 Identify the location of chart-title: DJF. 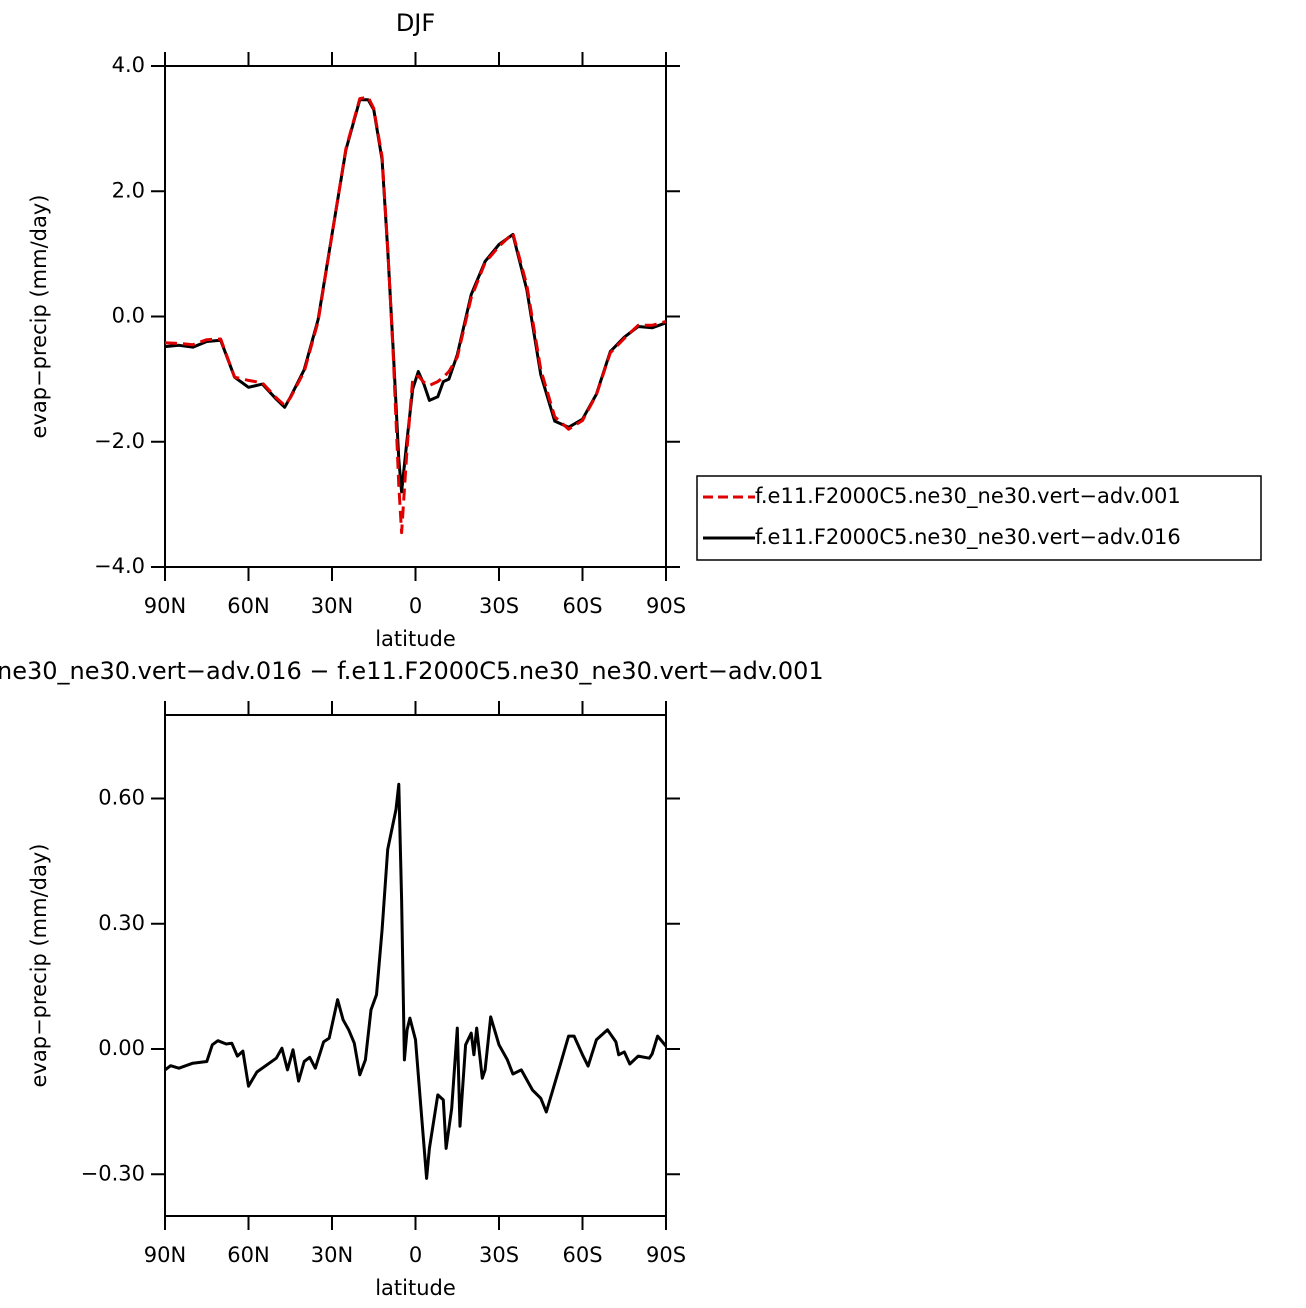
(415, 23).